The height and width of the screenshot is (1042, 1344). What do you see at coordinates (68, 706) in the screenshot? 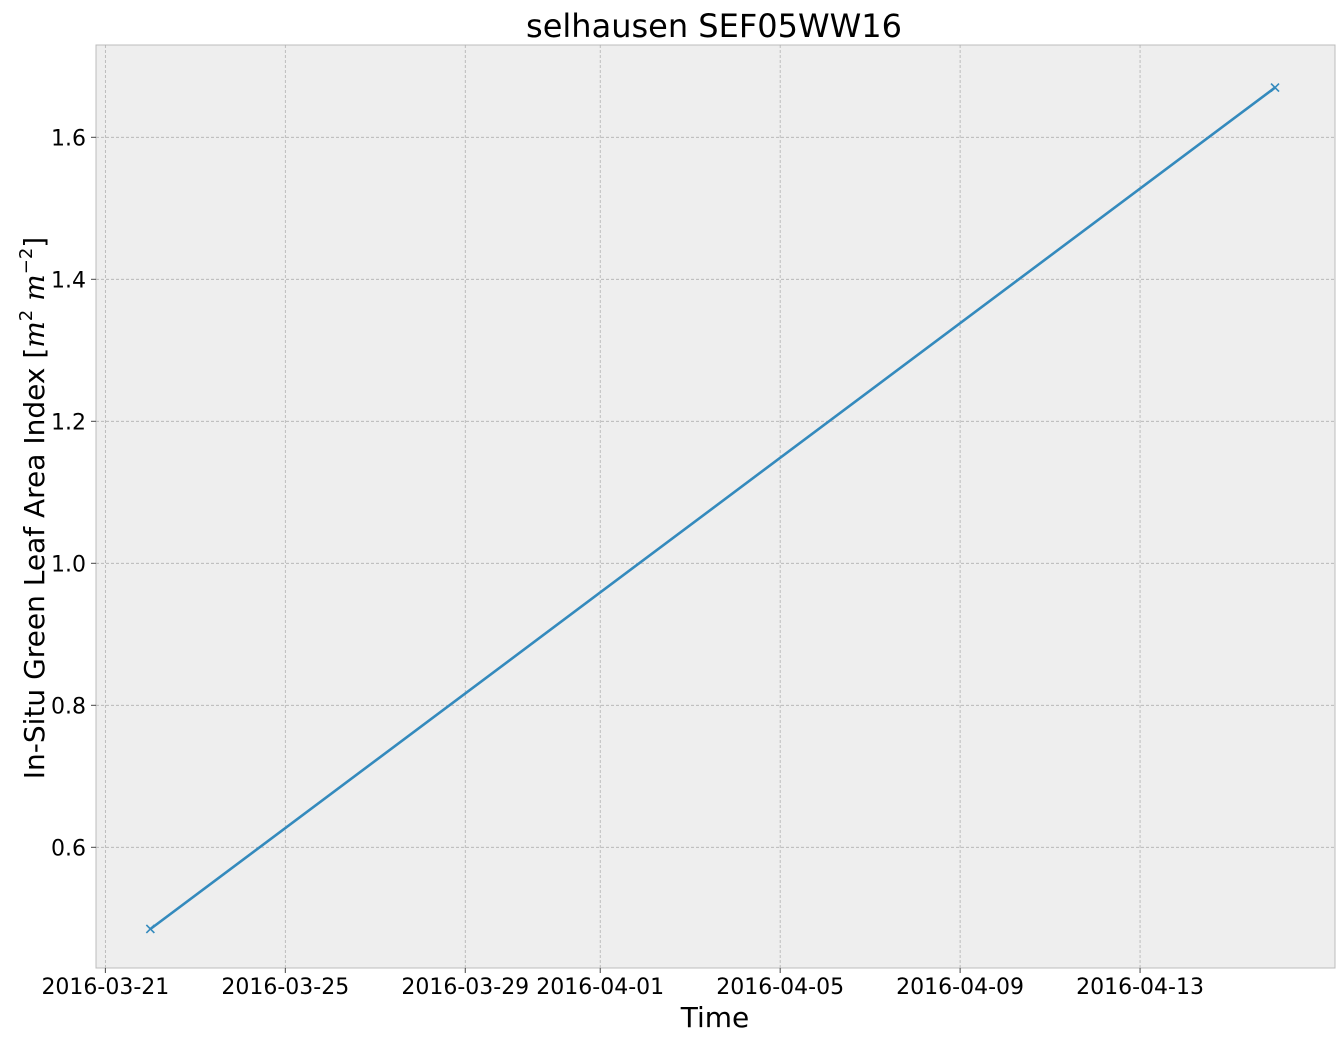
I see `y-tick-label: 0.8` at bounding box center [68, 706].